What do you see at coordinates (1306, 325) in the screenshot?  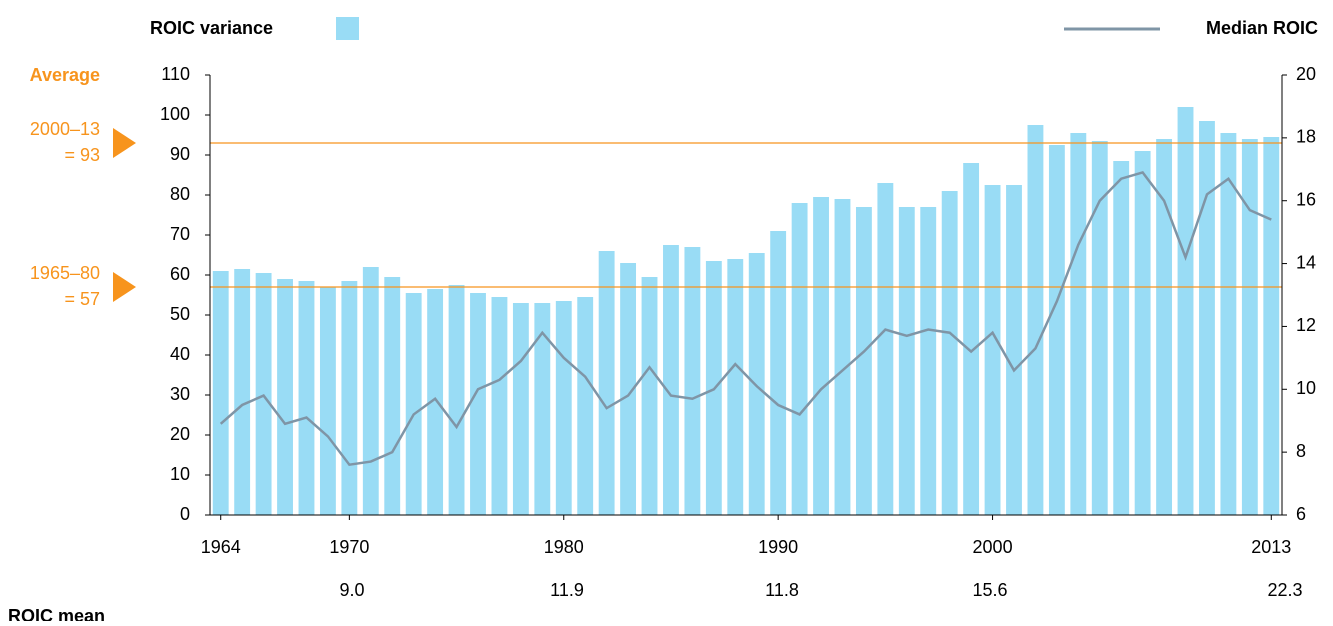 I see `y2-tick-label: 12` at bounding box center [1306, 325].